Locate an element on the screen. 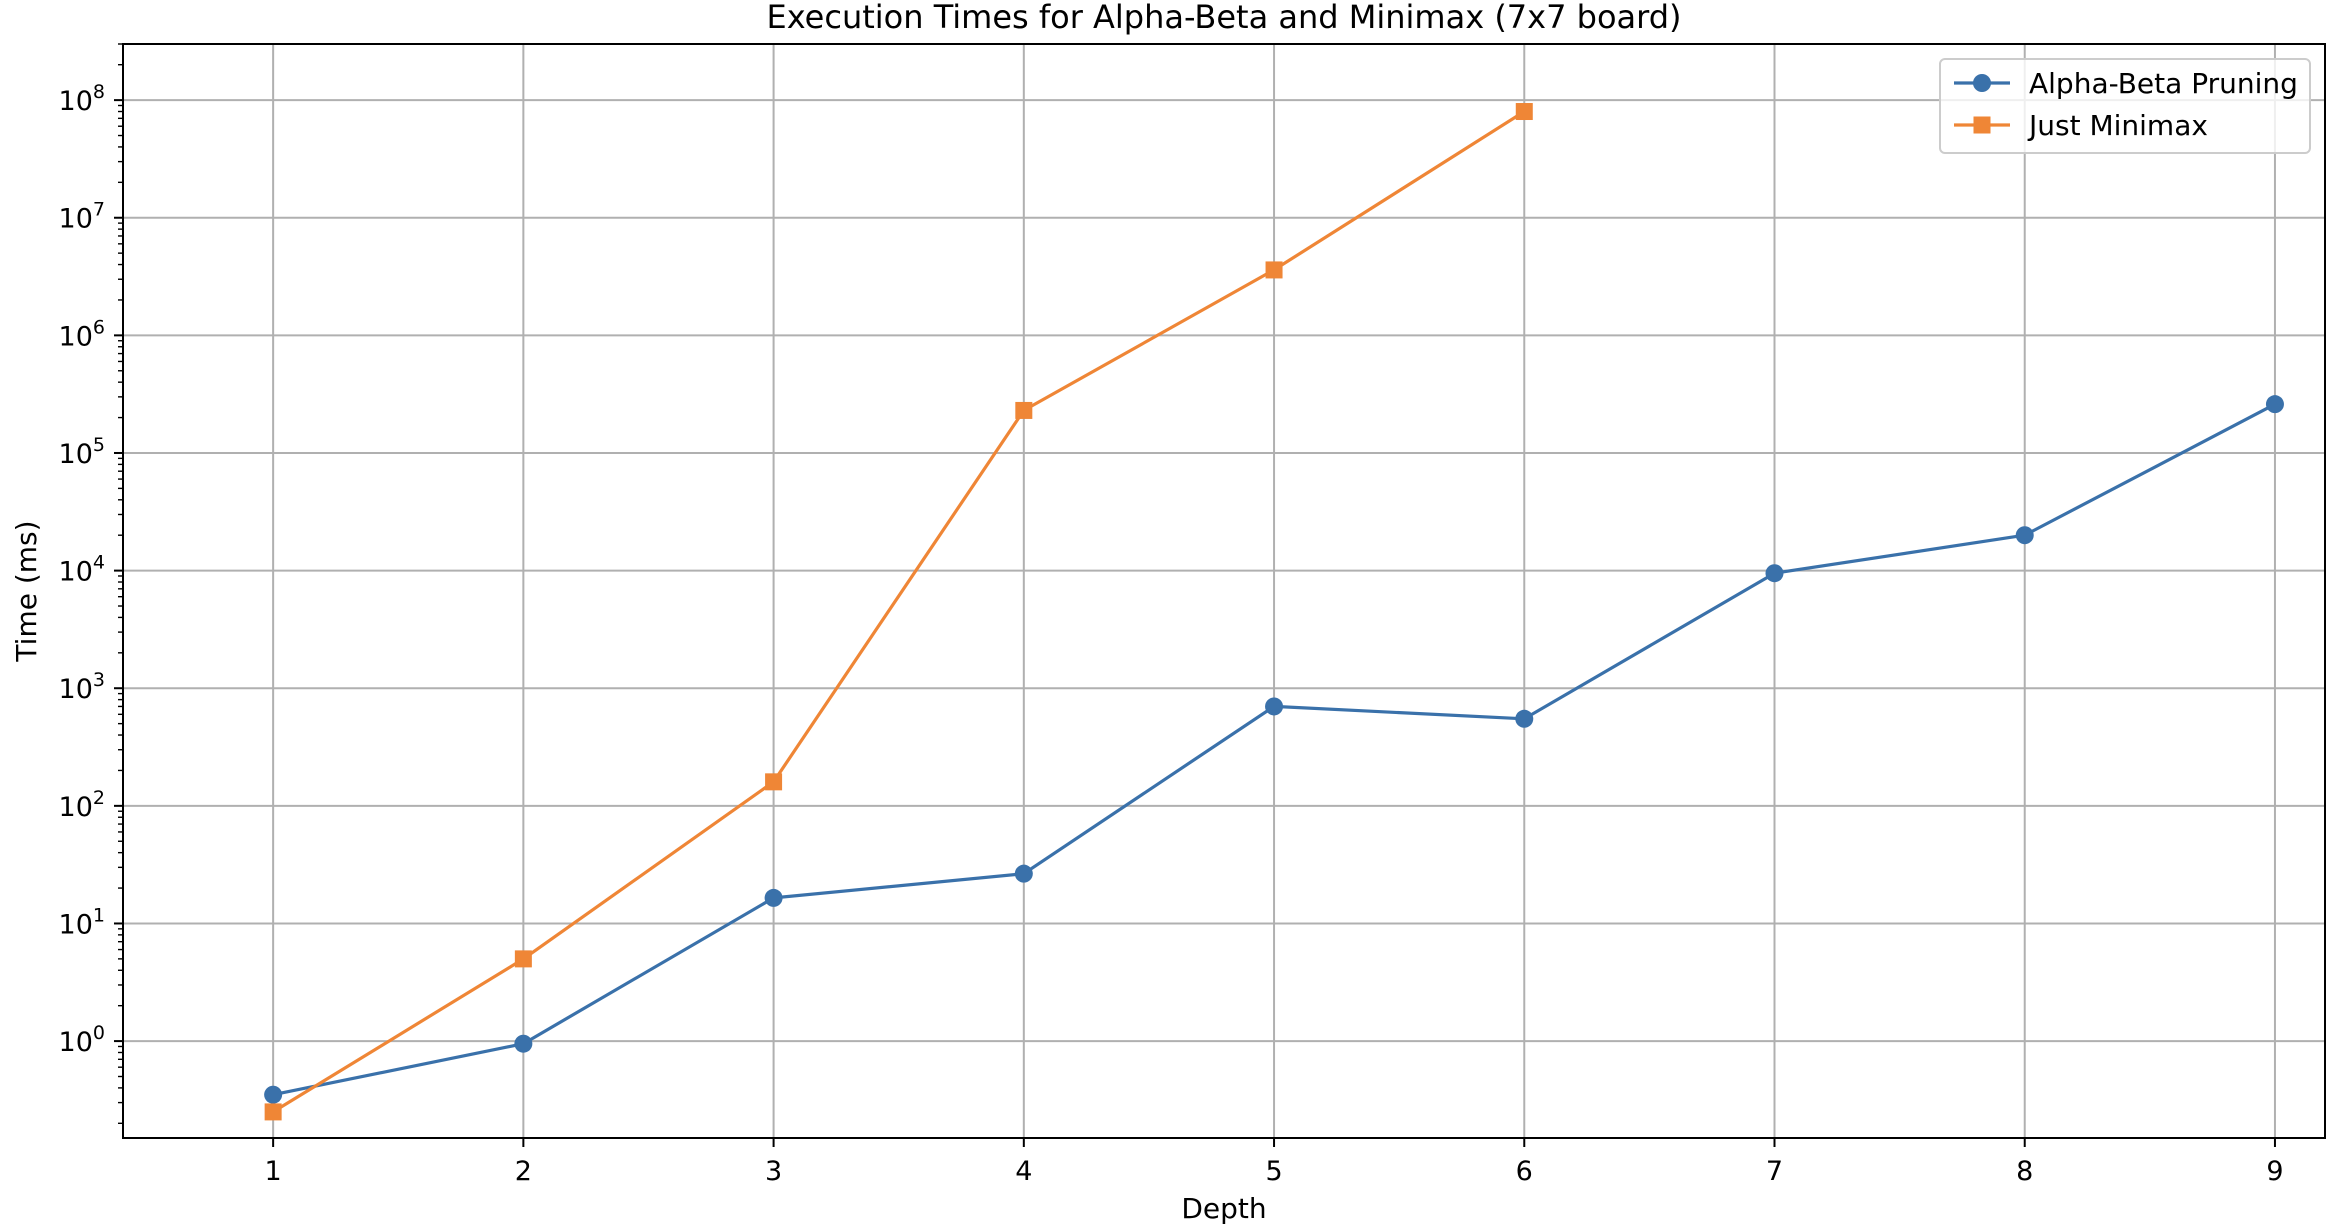 Image resolution: width=2344 pixels, height=1224 pixels. y-tick-label: 10² is located at coordinates (82, 805).